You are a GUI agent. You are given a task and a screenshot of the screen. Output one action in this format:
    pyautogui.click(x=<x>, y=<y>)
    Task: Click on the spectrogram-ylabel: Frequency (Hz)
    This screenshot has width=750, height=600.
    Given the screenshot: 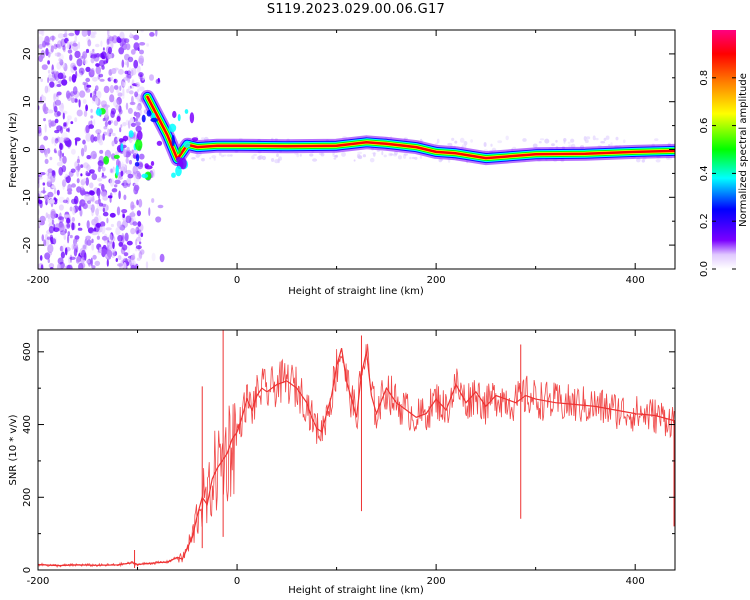 What is the action you would take?
    pyautogui.click(x=13, y=150)
    